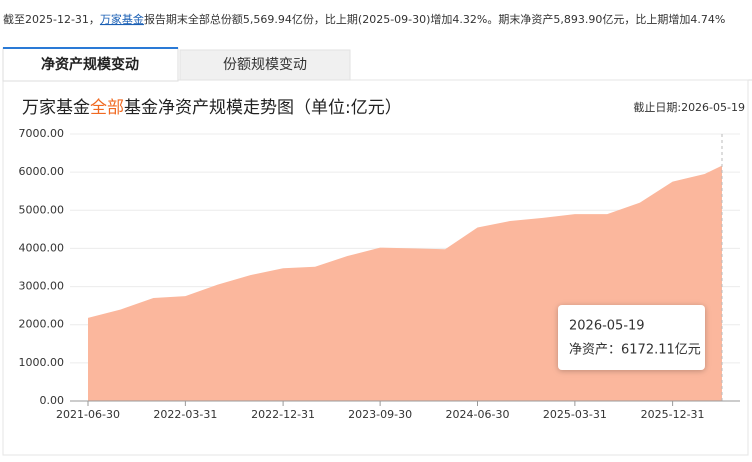  Describe the element at coordinates (42, 247) in the screenshot. I see `y-tick-label: 4000.00` at that location.